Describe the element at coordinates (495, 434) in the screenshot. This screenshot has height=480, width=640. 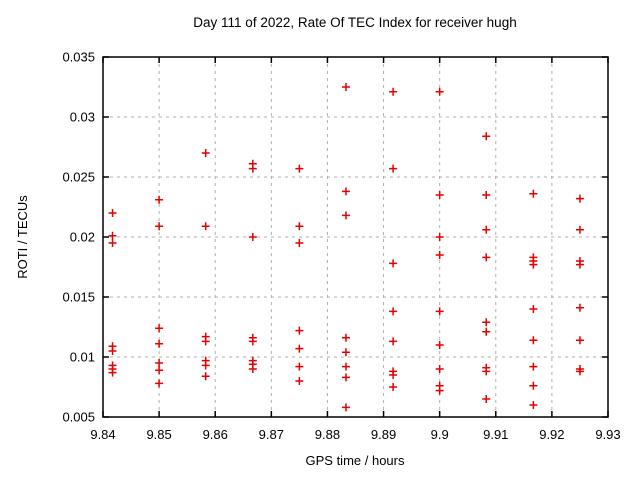
I see `x-tick-label: 9.91` at that location.